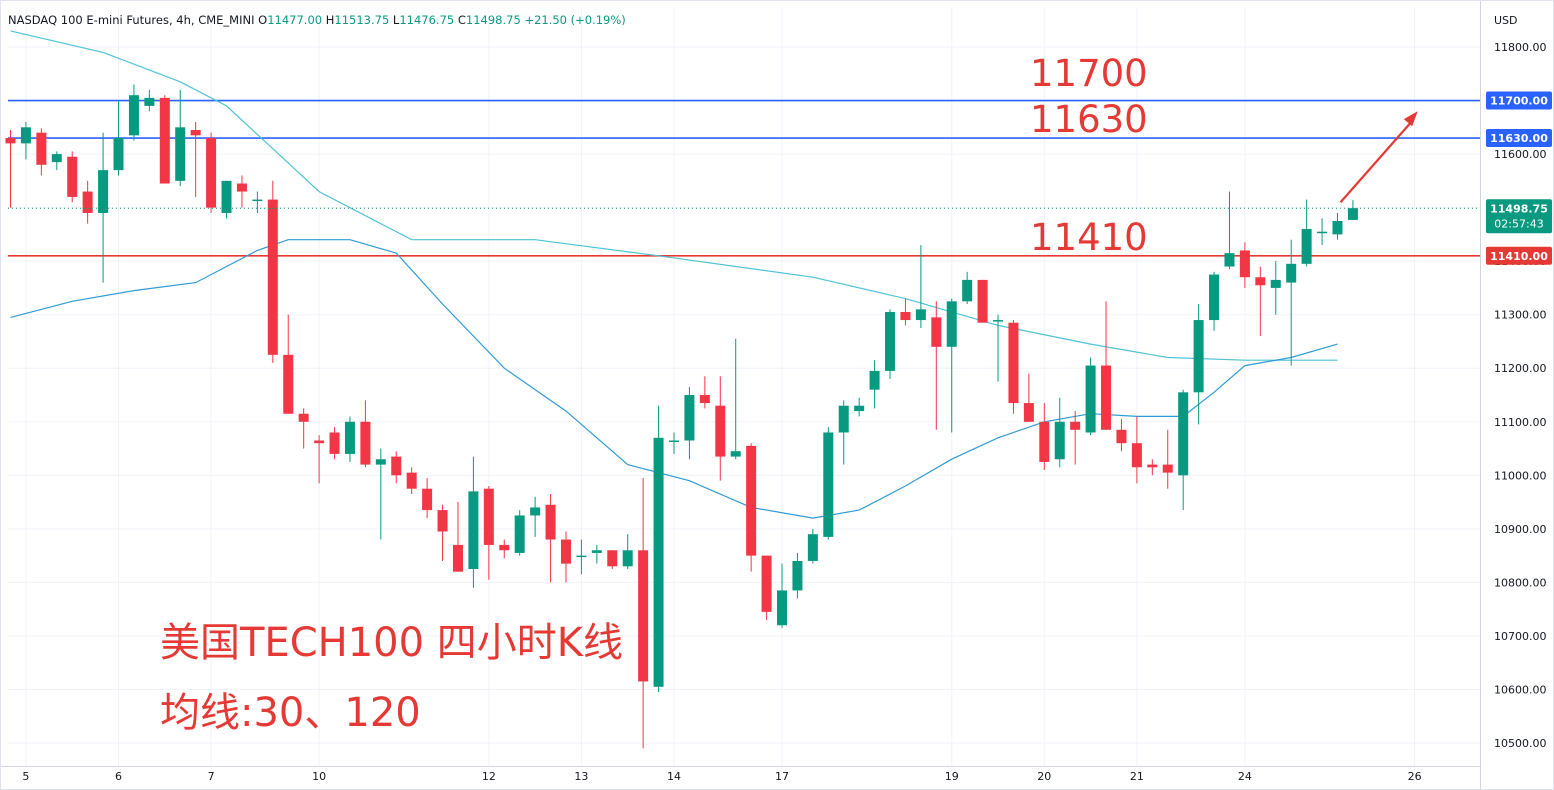  Describe the element at coordinates (118, 776) in the screenshot. I see `date-tick-label: 6` at that location.